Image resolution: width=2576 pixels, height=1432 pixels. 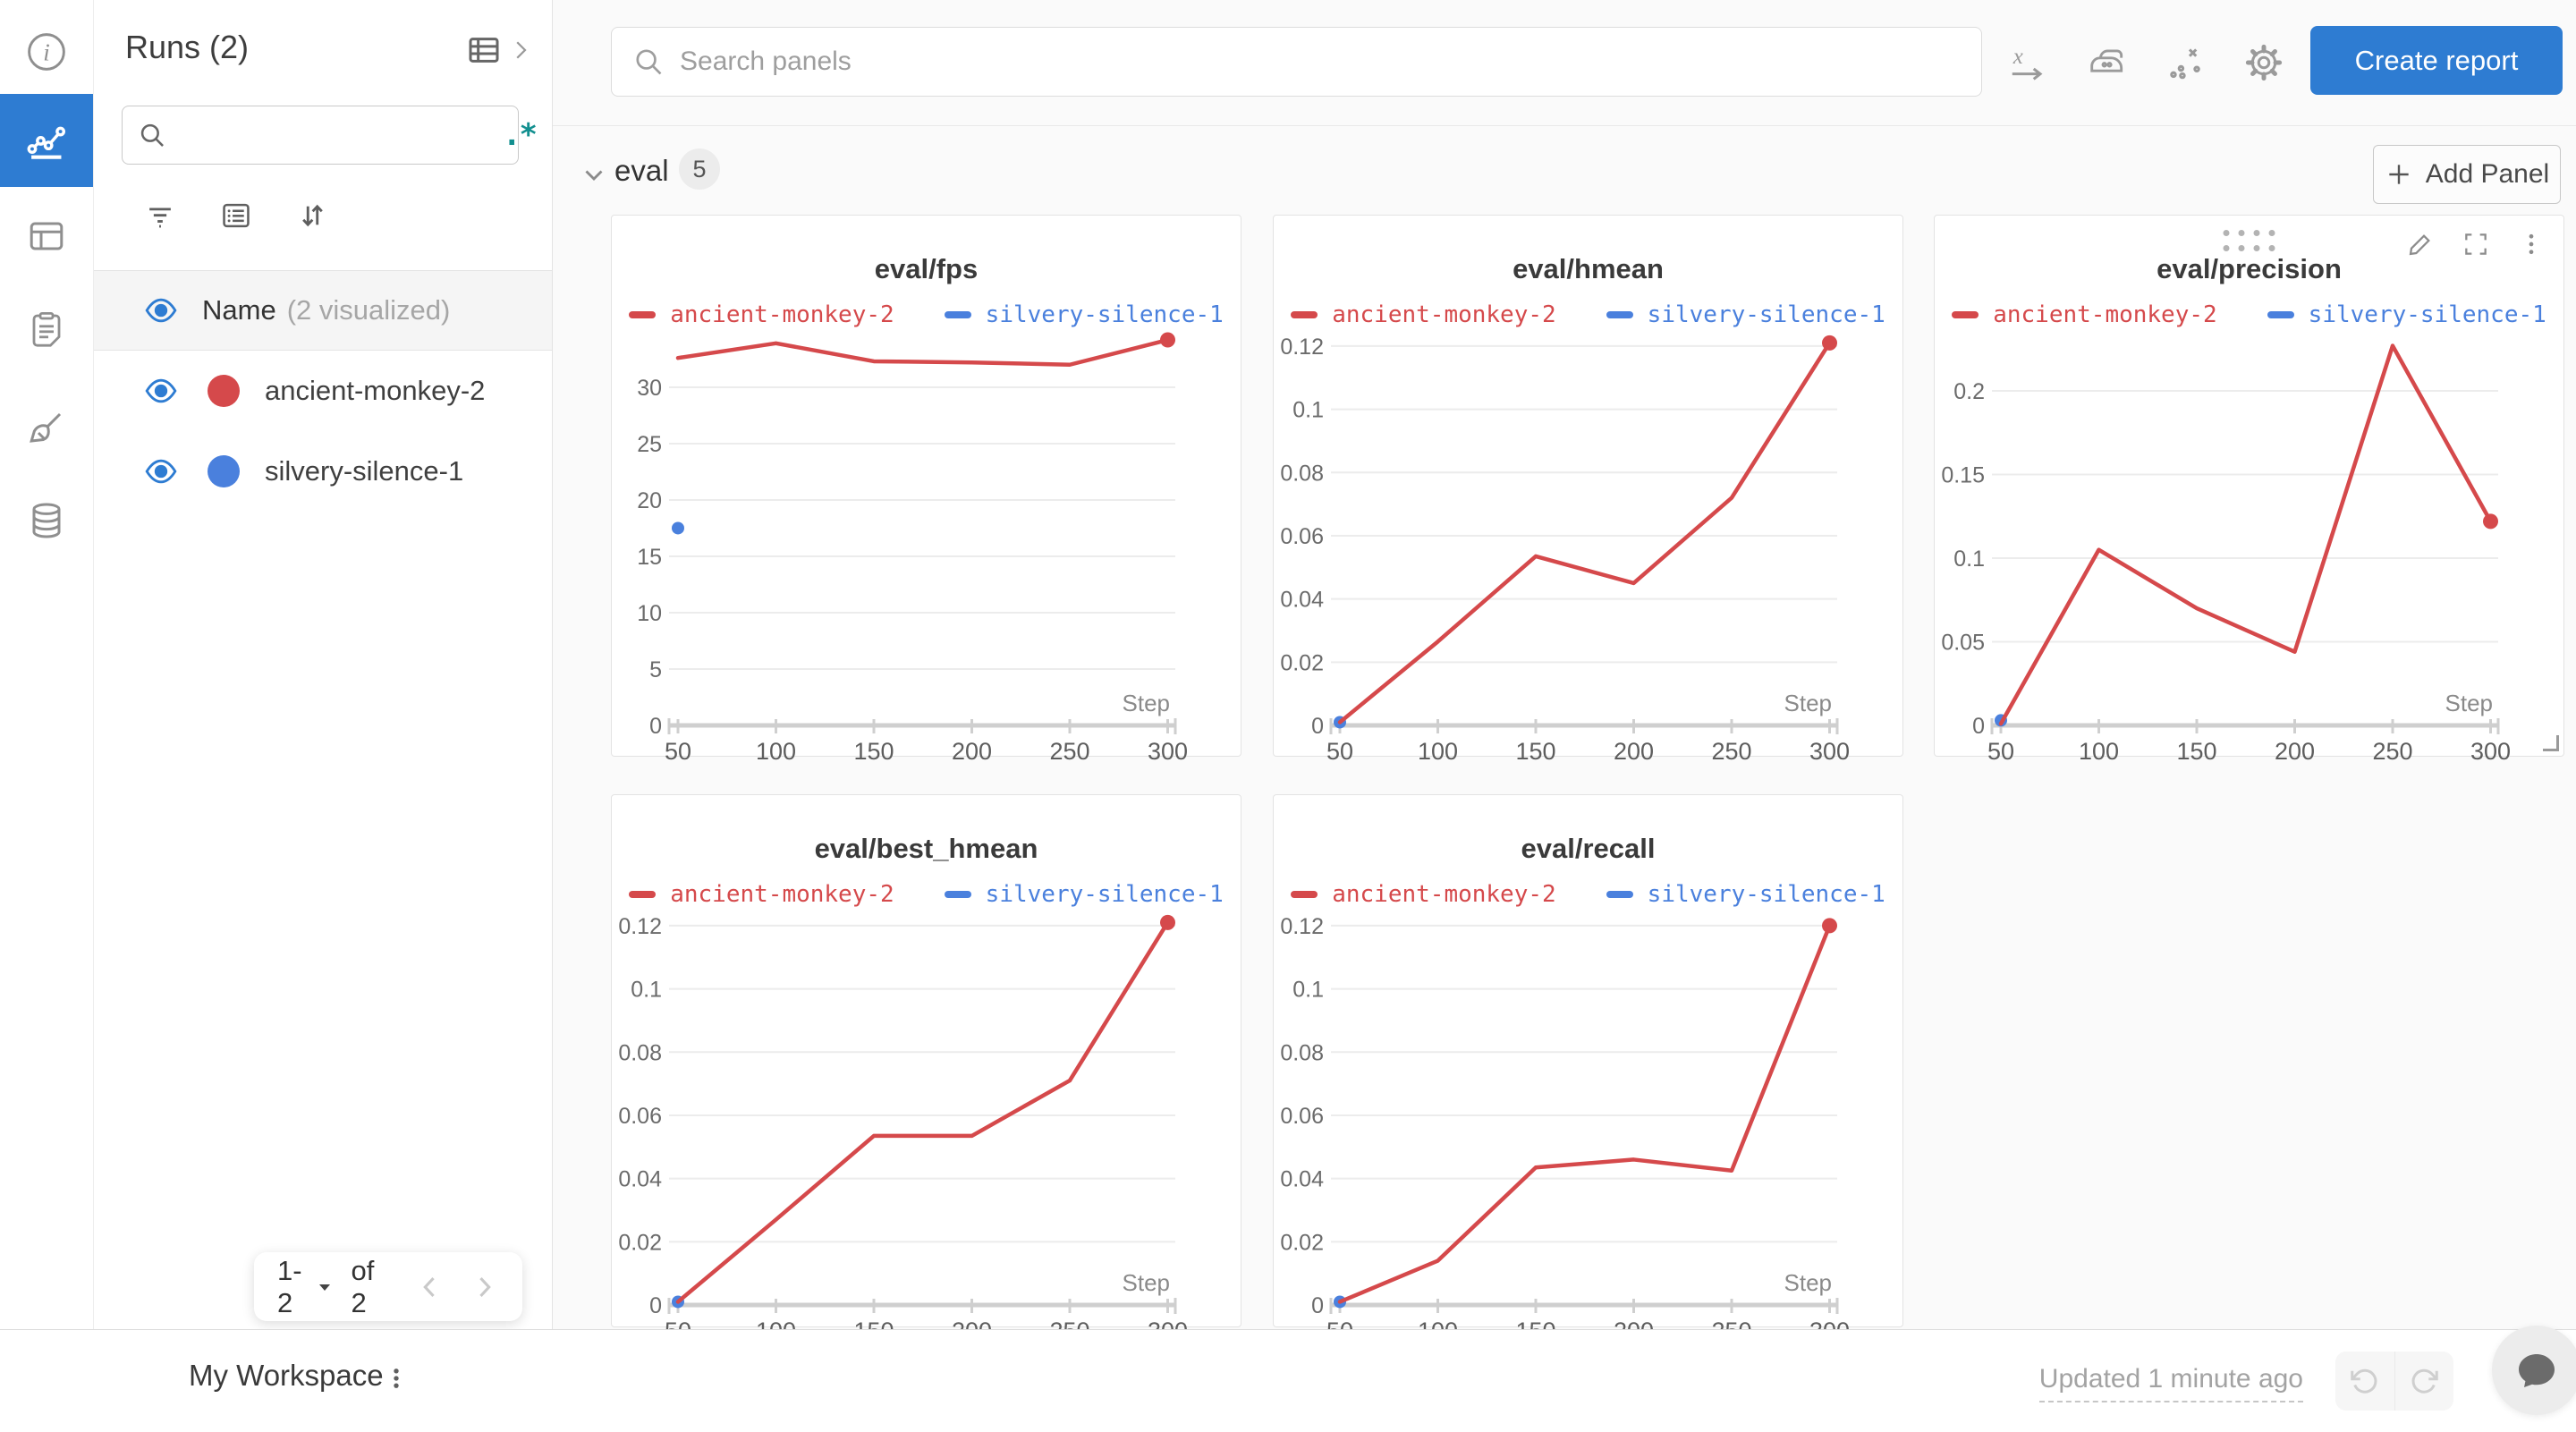 I want to click on run-row-ancient-monkey-2: ancient-monkey-2, so click(x=322, y=391).